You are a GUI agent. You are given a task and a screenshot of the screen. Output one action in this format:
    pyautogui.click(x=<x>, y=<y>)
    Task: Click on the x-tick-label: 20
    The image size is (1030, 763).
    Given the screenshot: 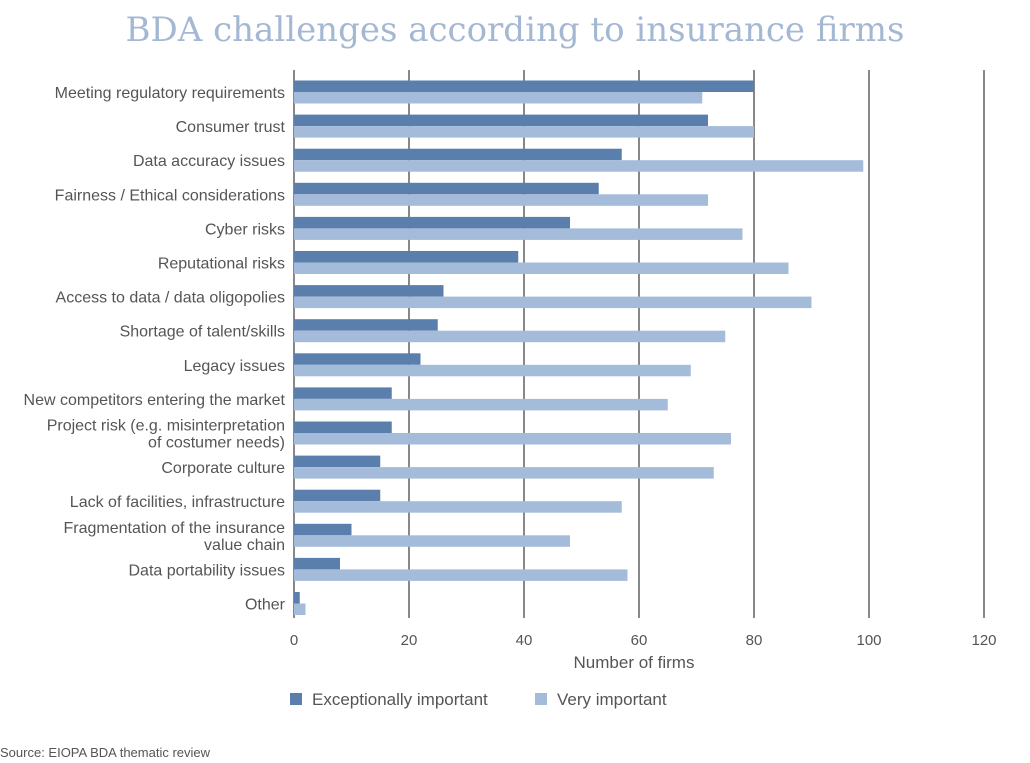 What is the action you would take?
    pyautogui.click(x=409, y=640)
    